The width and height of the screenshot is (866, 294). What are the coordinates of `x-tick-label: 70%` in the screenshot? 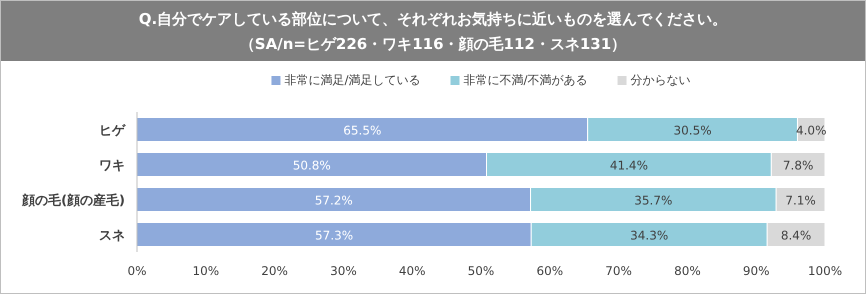 It's located at (618, 271).